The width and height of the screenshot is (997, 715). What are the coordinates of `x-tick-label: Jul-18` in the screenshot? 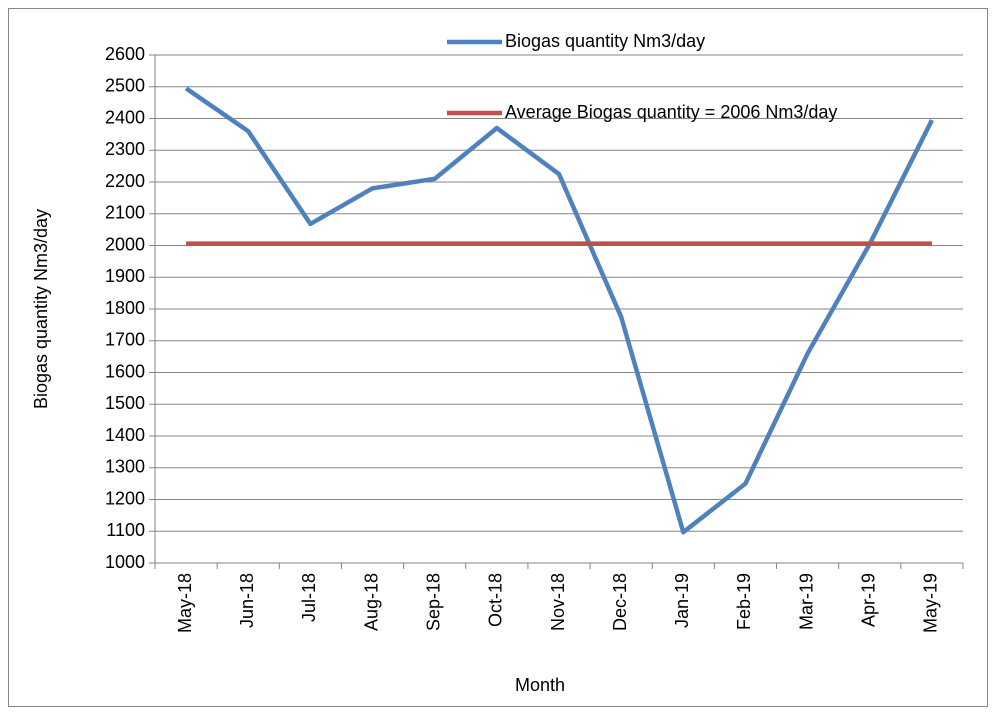 It's located at (309, 597).